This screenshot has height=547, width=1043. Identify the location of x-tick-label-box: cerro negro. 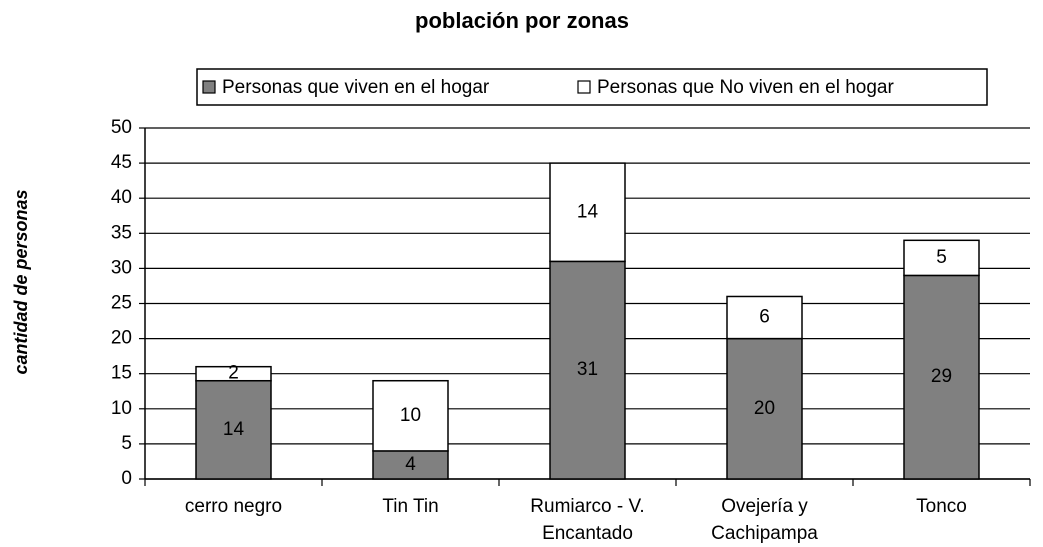
(233, 506).